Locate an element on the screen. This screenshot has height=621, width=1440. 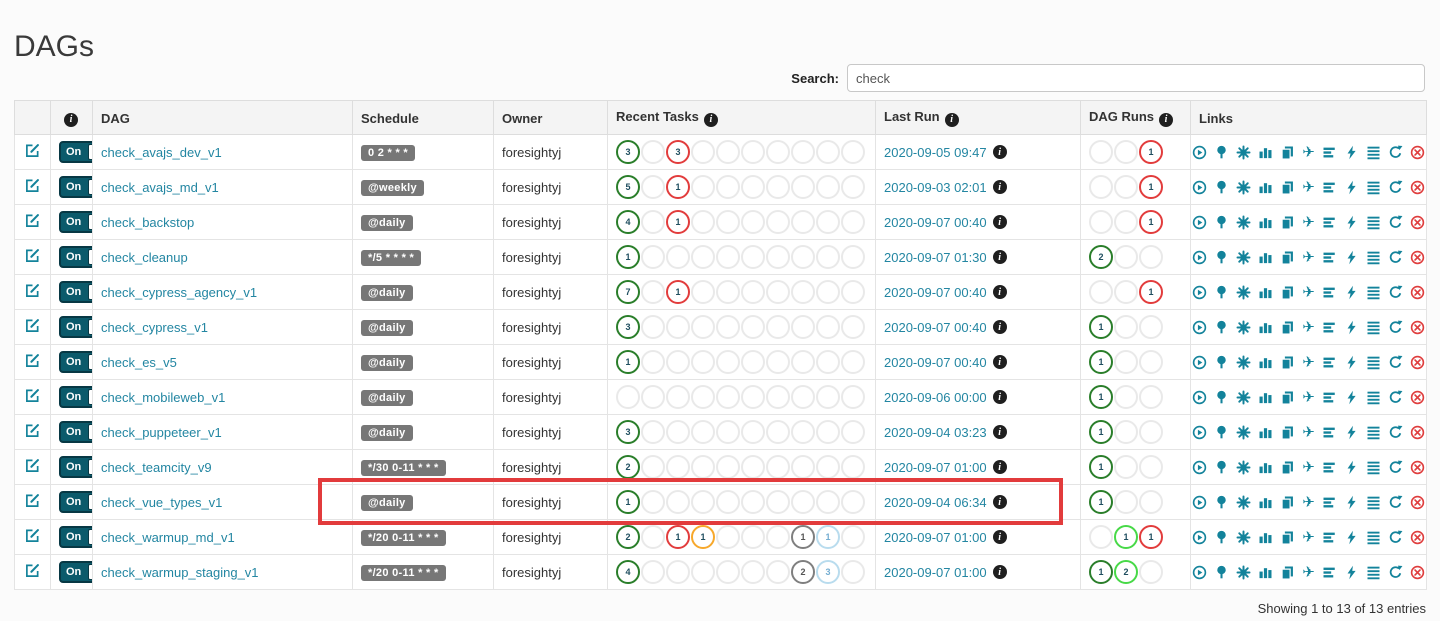
search-input is located at coordinates (1136, 78).